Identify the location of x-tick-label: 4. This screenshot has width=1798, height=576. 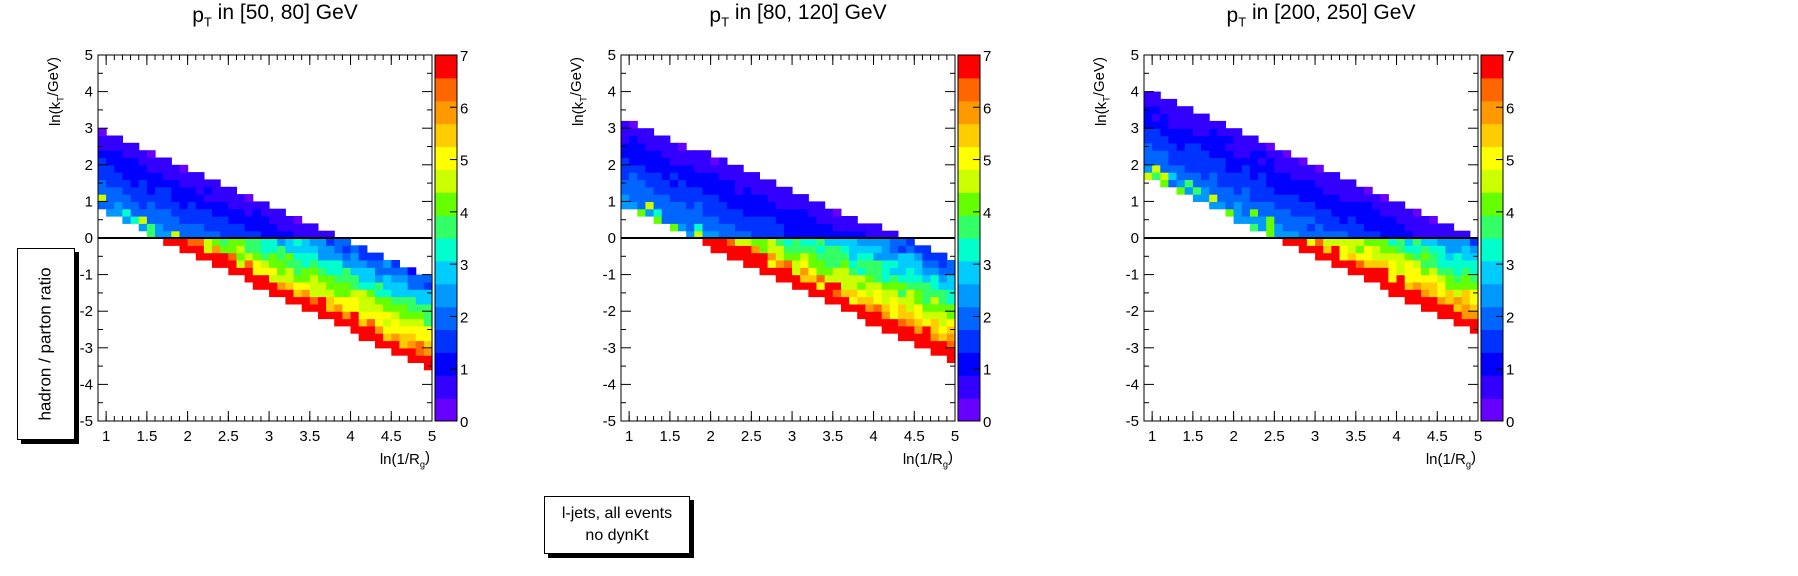
(1396, 436).